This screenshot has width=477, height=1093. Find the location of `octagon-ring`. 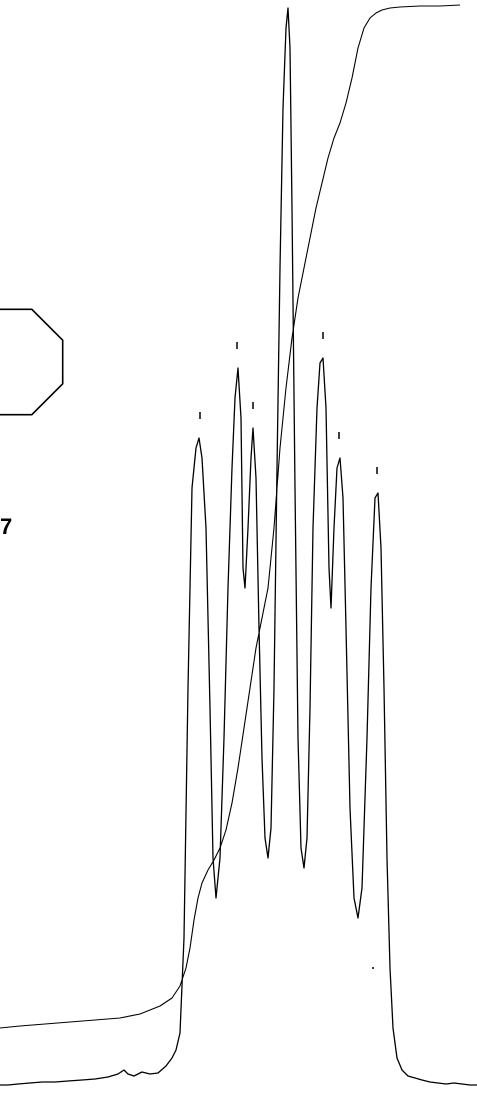

octagon-ring is located at coordinates (32, 362).